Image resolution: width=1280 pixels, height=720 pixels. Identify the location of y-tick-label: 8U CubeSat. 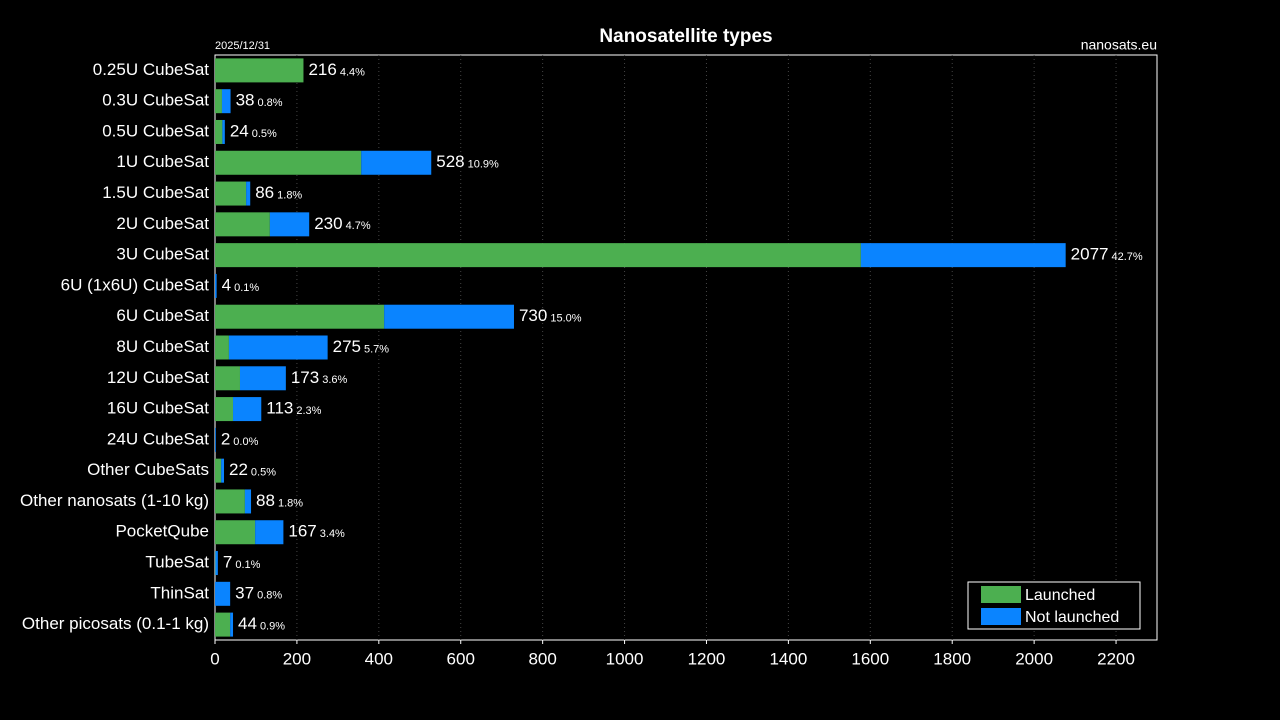
(162, 346).